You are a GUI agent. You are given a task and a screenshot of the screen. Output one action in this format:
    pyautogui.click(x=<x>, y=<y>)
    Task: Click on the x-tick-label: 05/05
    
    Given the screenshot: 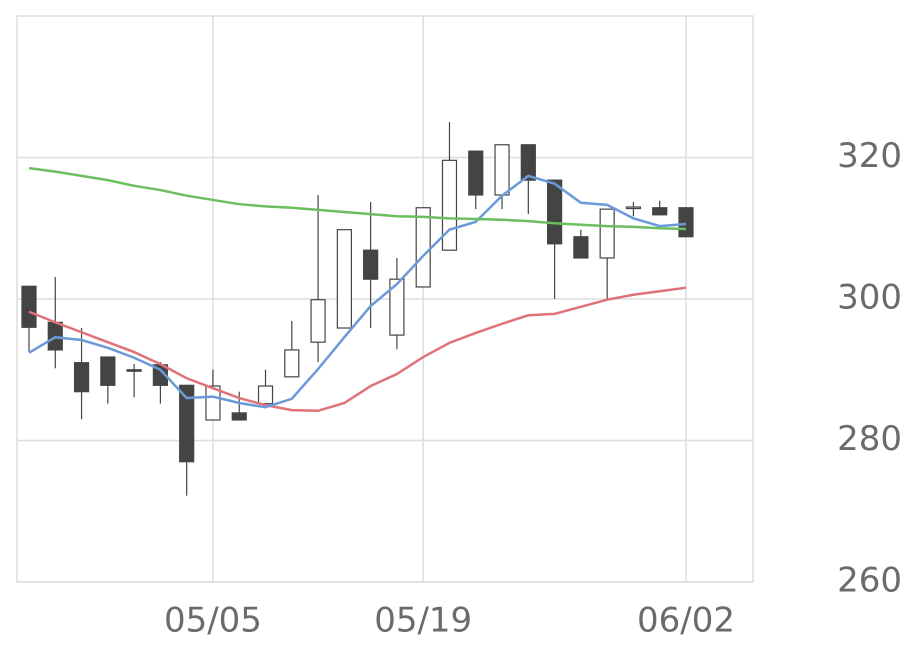 What is the action you would take?
    pyautogui.click(x=213, y=621)
    